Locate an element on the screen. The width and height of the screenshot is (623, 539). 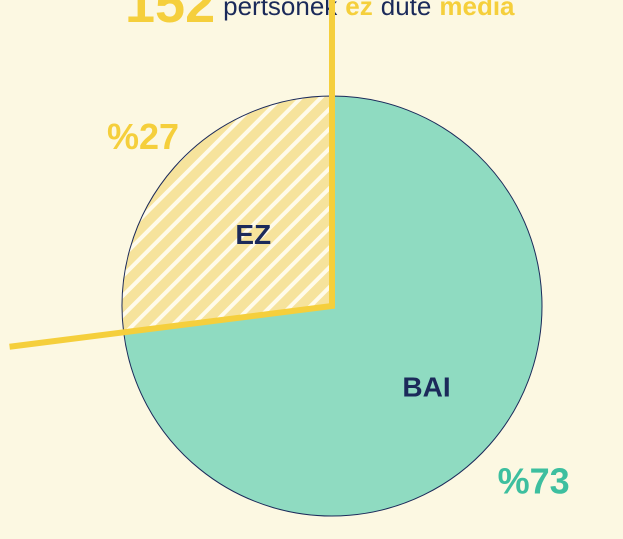
chart-title: 152 pertsonek ez dute media is located at coordinates (320, 17).